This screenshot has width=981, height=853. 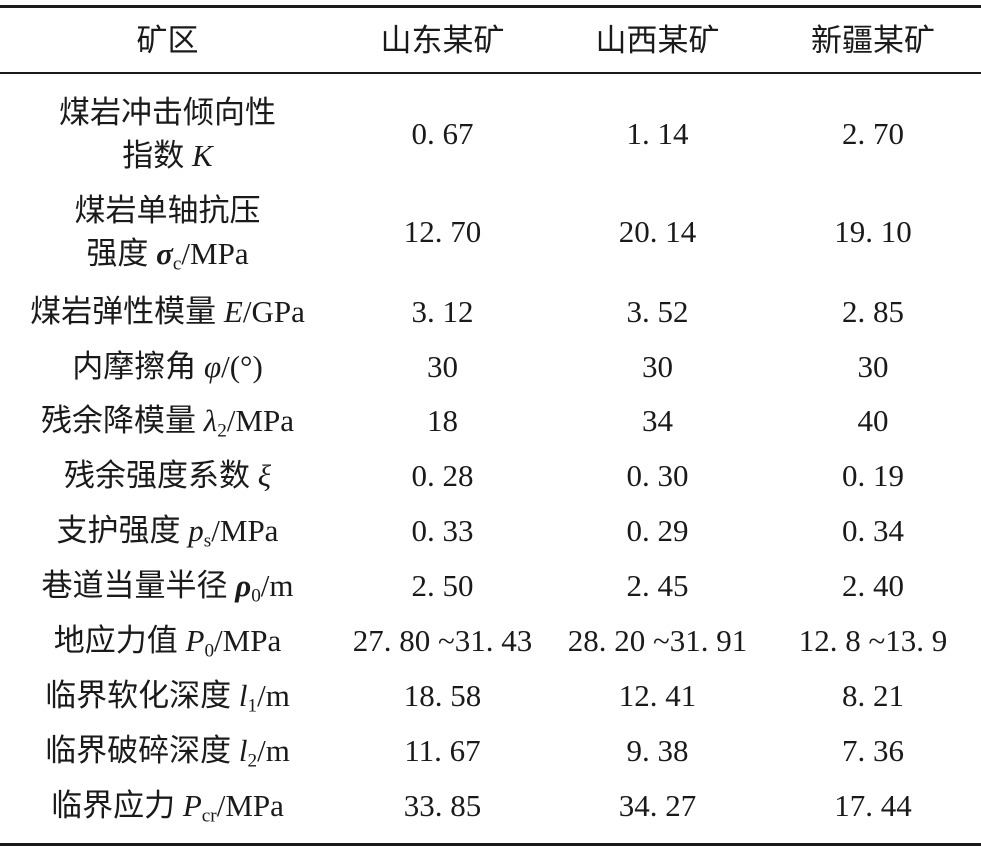 I want to click on label-text: 巷道当量半径, so click(x=138, y=585).